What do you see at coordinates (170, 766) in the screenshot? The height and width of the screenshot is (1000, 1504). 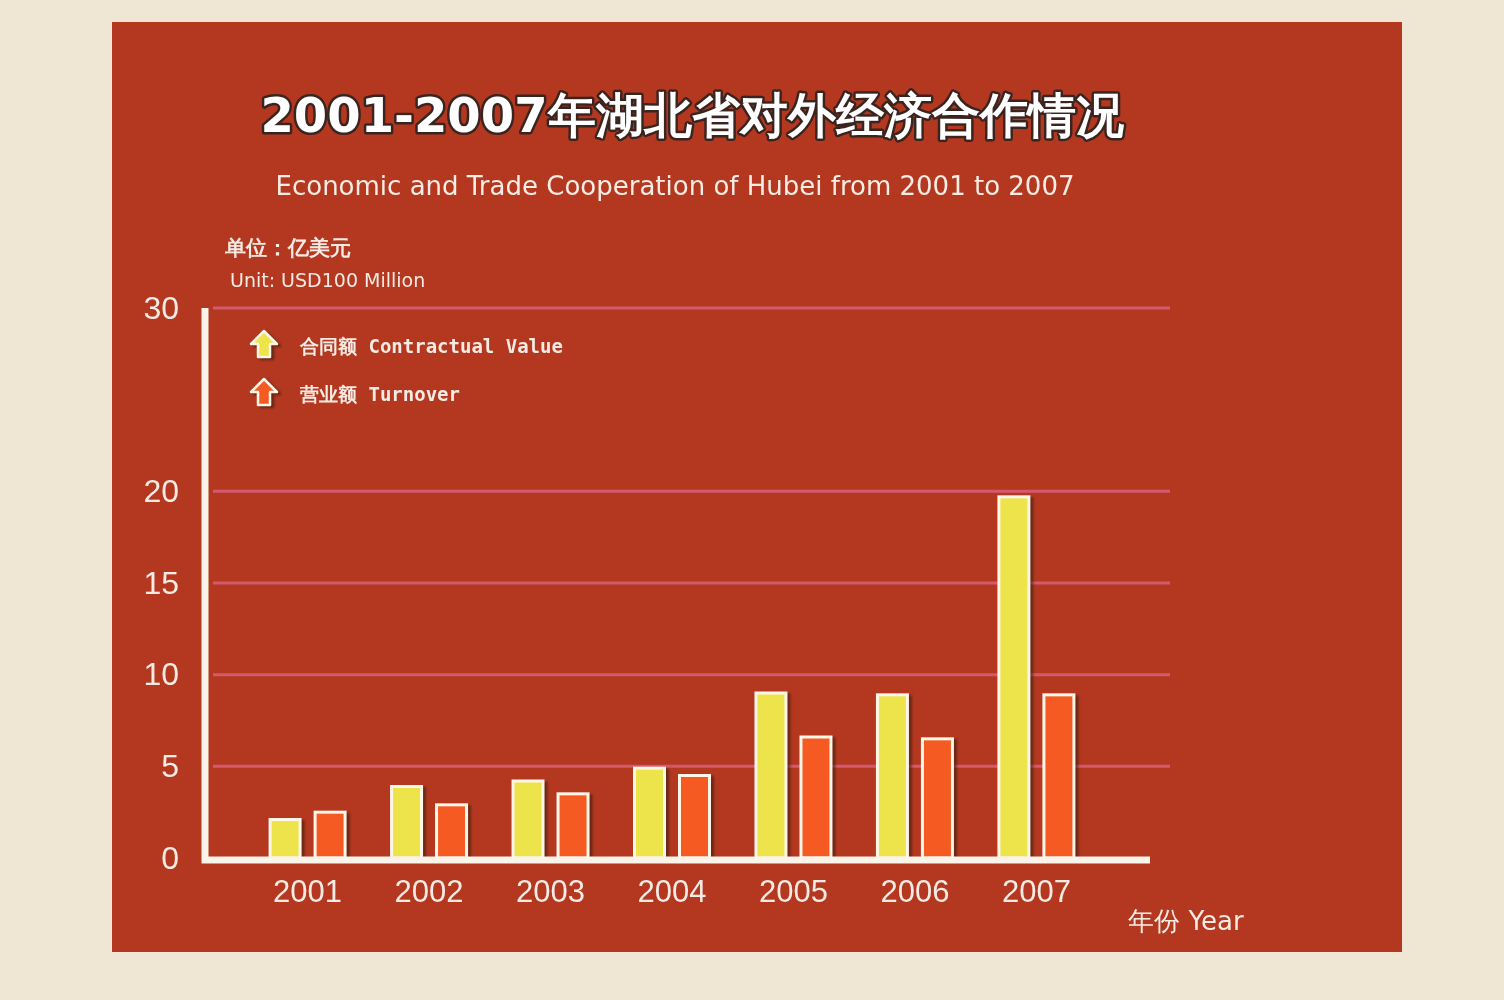 I see `y-tick-label: 5` at bounding box center [170, 766].